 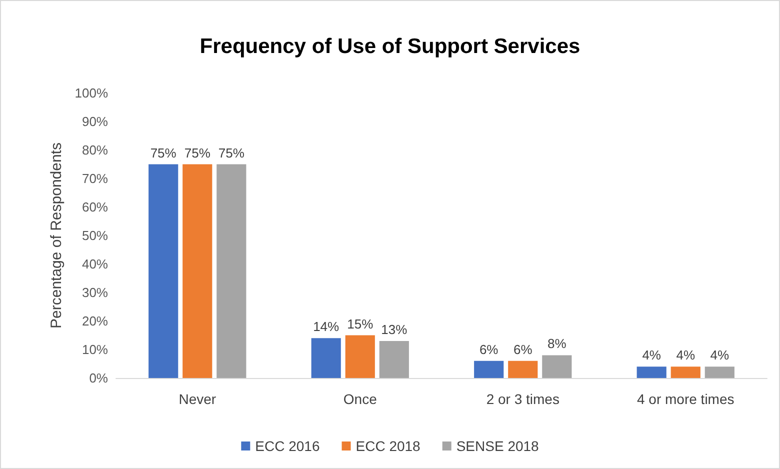 I want to click on legend-label: ECC 2018, so click(x=388, y=446).